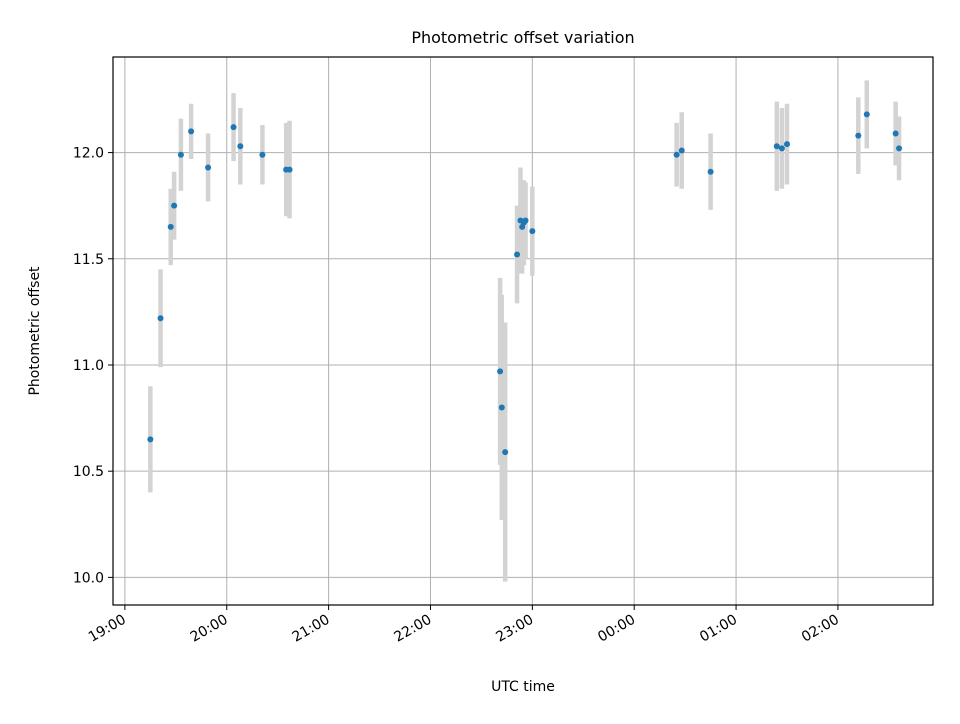 The image size is (960, 724). Describe the element at coordinates (88, 366) in the screenshot. I see `y-tick-label: 11.0` at that location.